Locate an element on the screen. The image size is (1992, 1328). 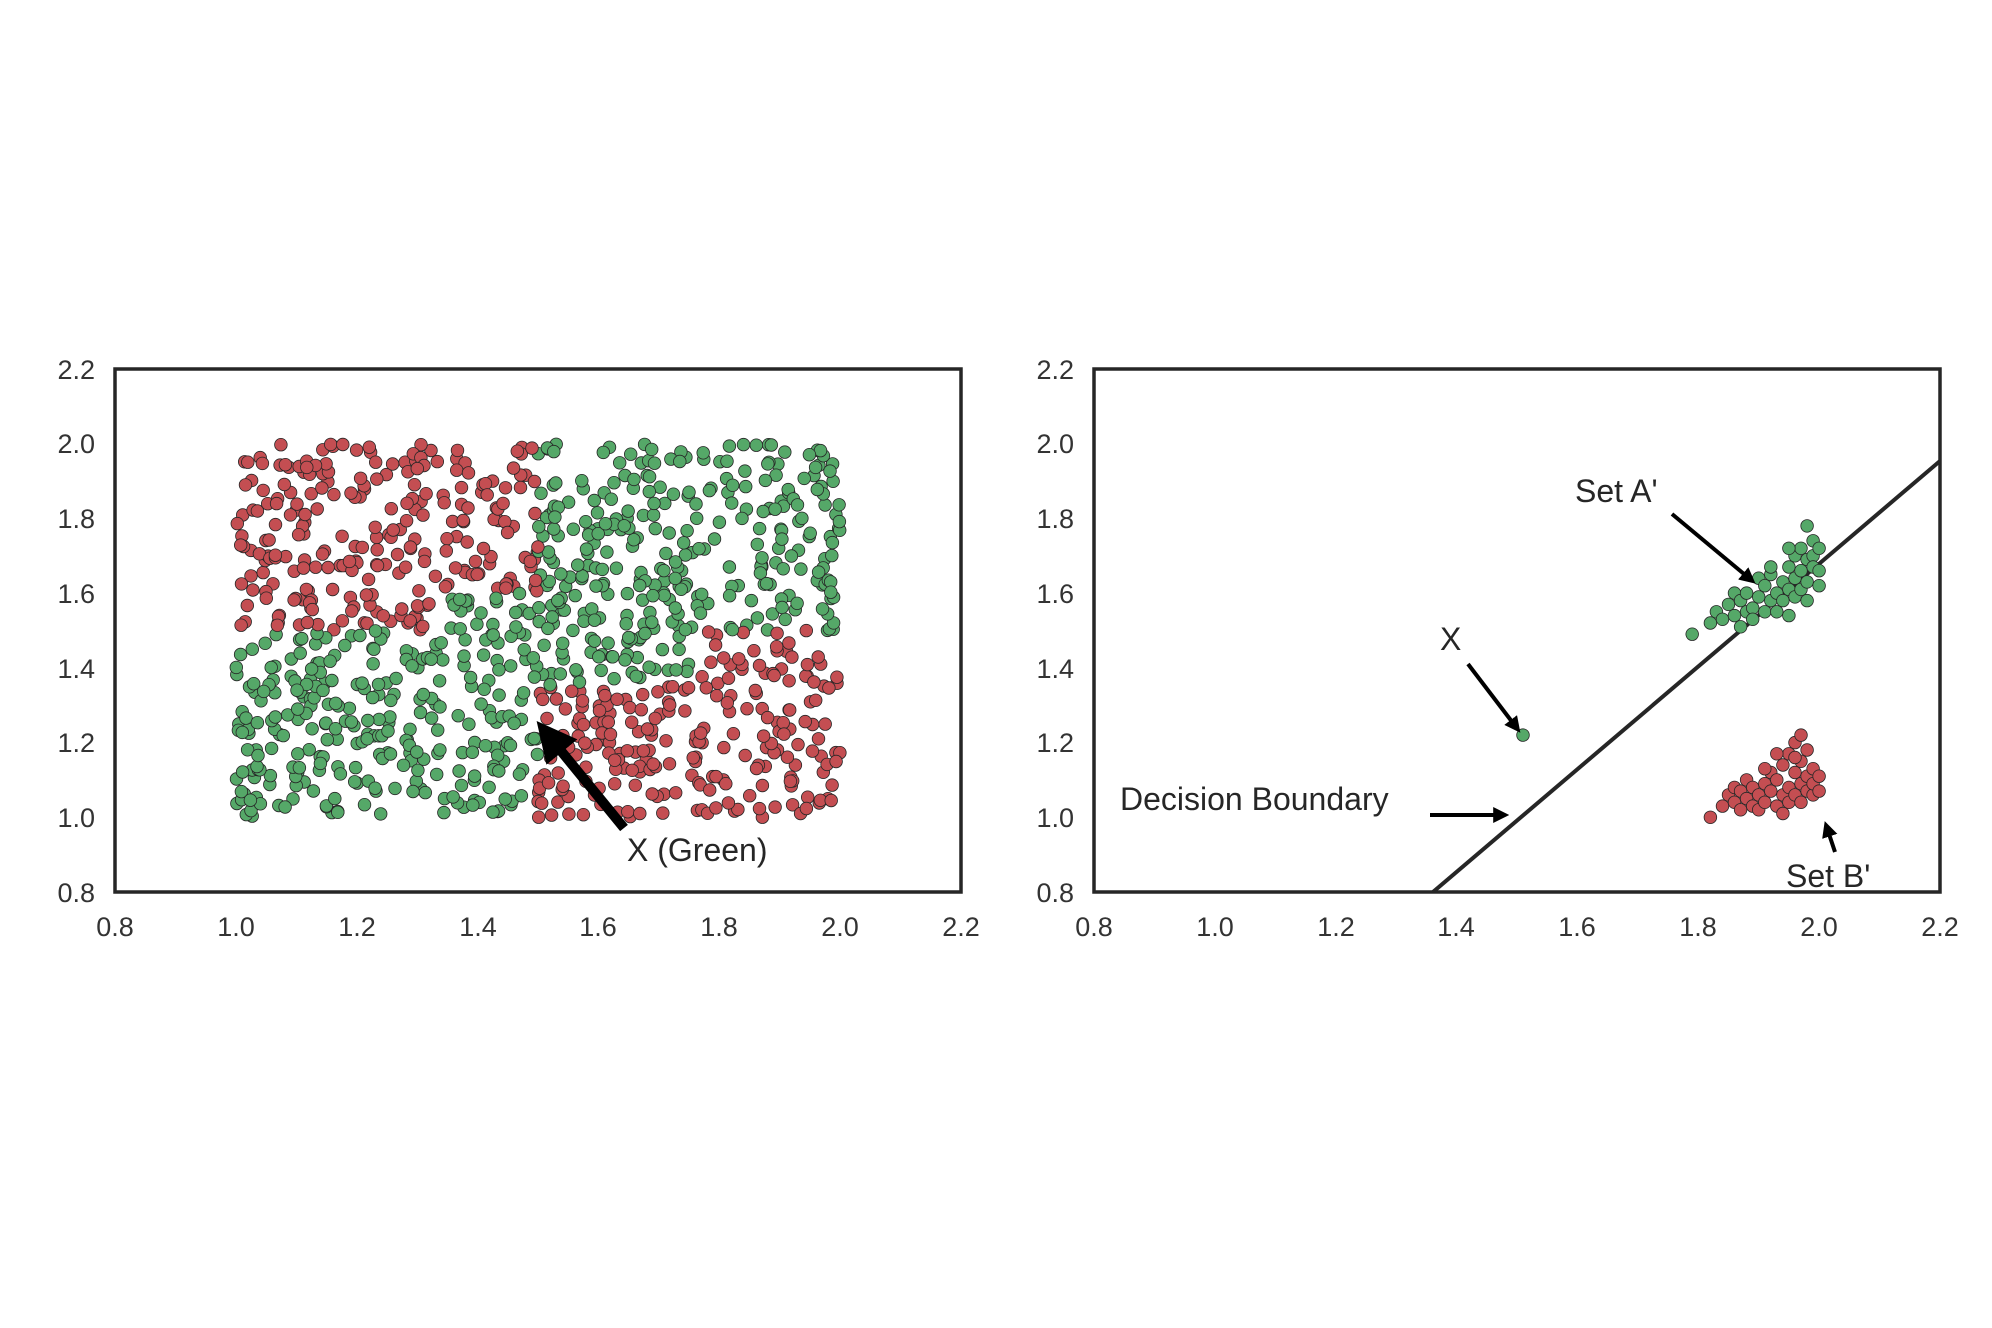
annotation-arrow is located at coordinates (1493, 697).